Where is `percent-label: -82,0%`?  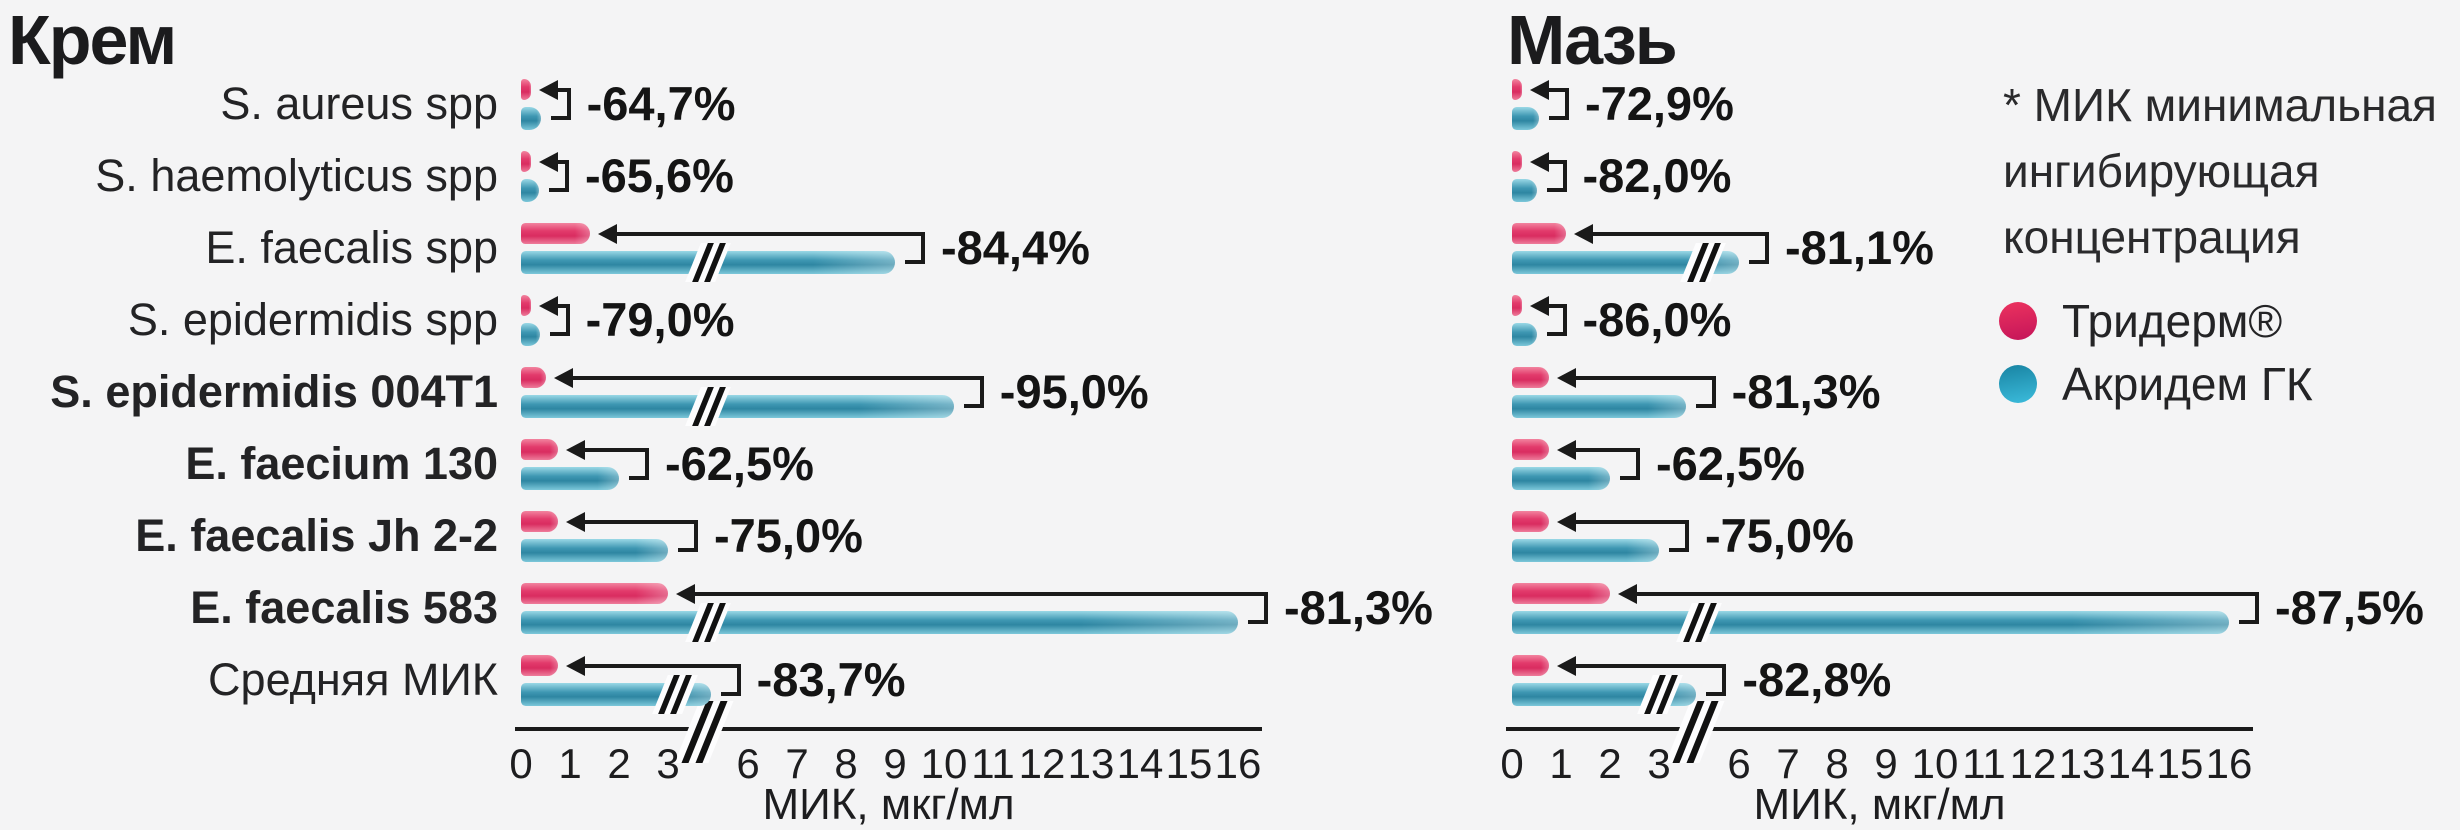
percent-label: -82,0% is located at coordinates (1657, 175).